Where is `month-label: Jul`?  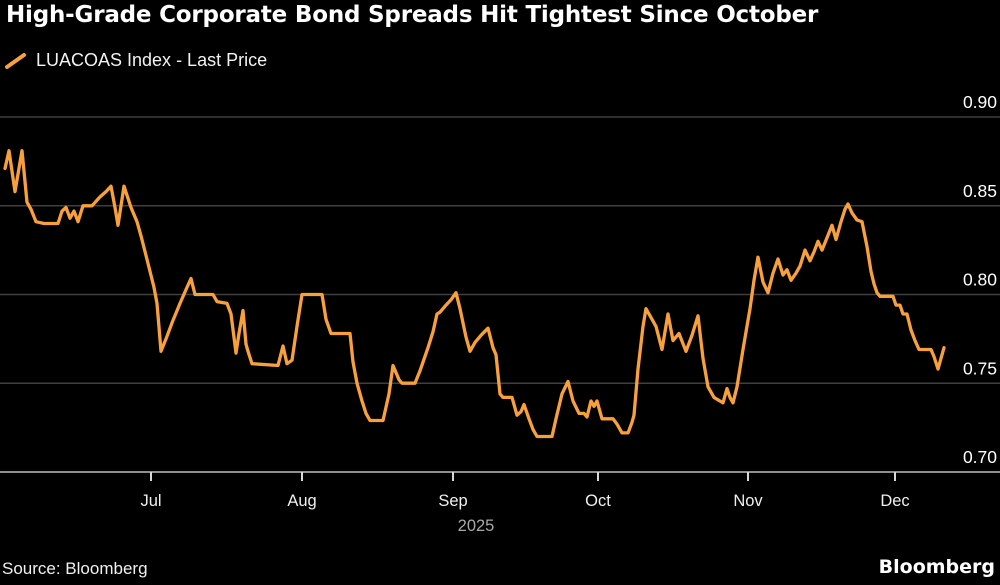
month-label: Jul is located at coordinates (150, 501).